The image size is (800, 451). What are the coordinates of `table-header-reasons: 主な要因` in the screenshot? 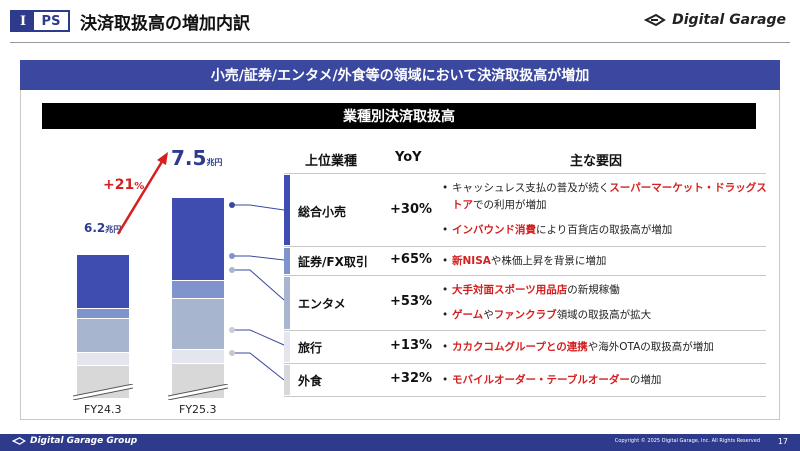 It's located at (596, 161).